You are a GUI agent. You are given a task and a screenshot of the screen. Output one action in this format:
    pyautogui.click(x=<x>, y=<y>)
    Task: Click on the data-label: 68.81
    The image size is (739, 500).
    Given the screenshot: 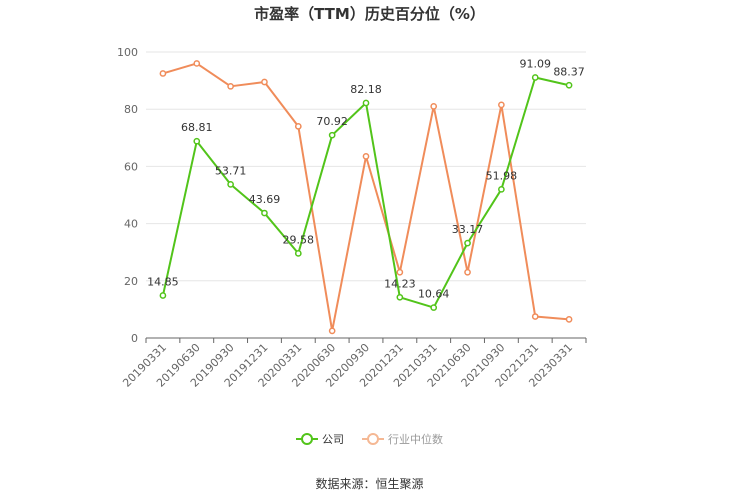 What is the action you would take?
    pyautogui.click(x=197, y=127)
    